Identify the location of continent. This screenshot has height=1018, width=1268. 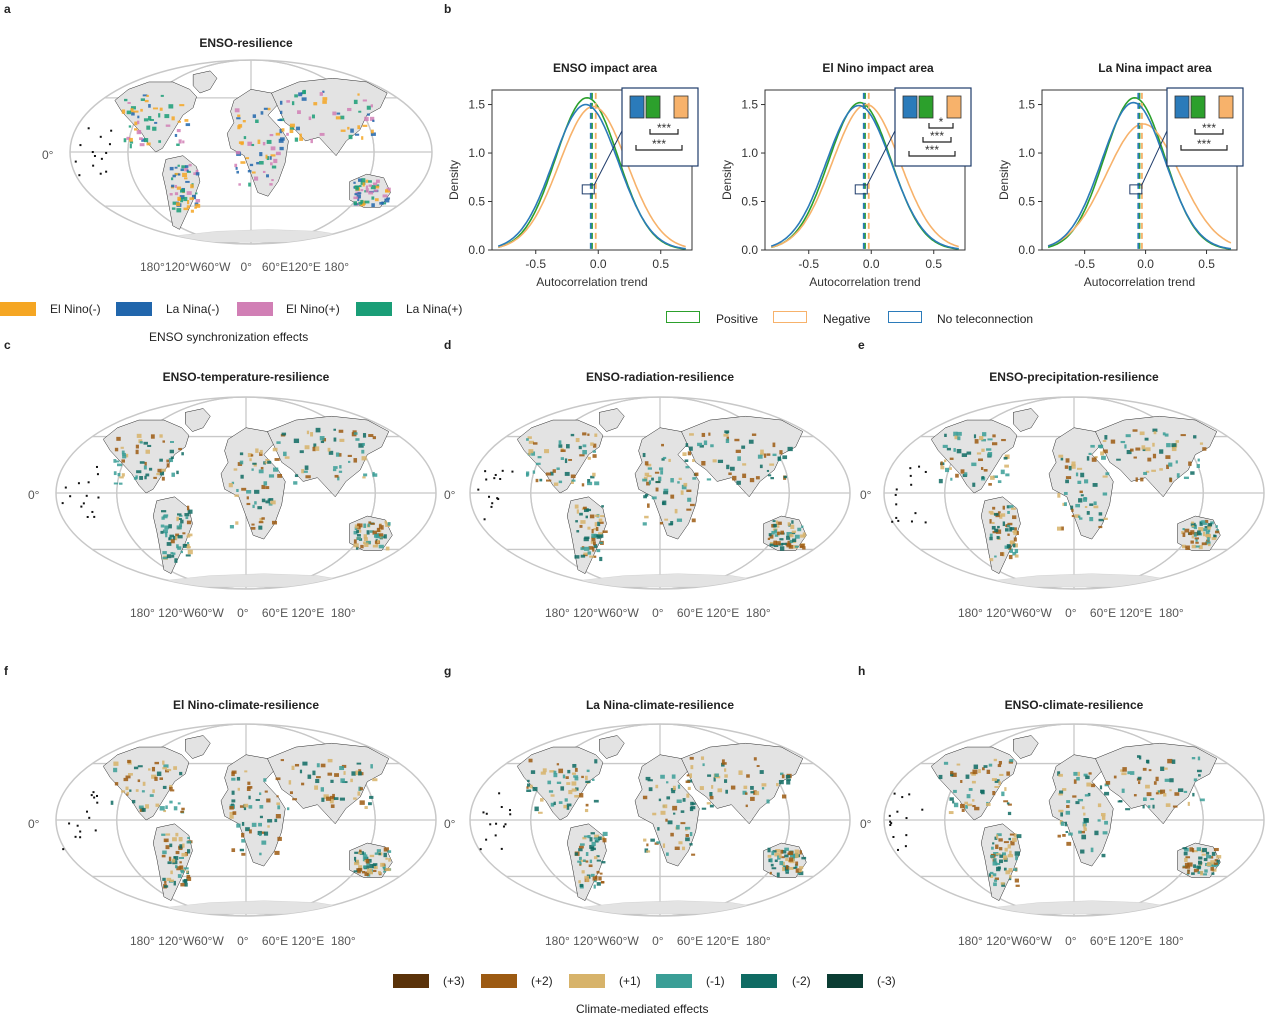
(741, 456).